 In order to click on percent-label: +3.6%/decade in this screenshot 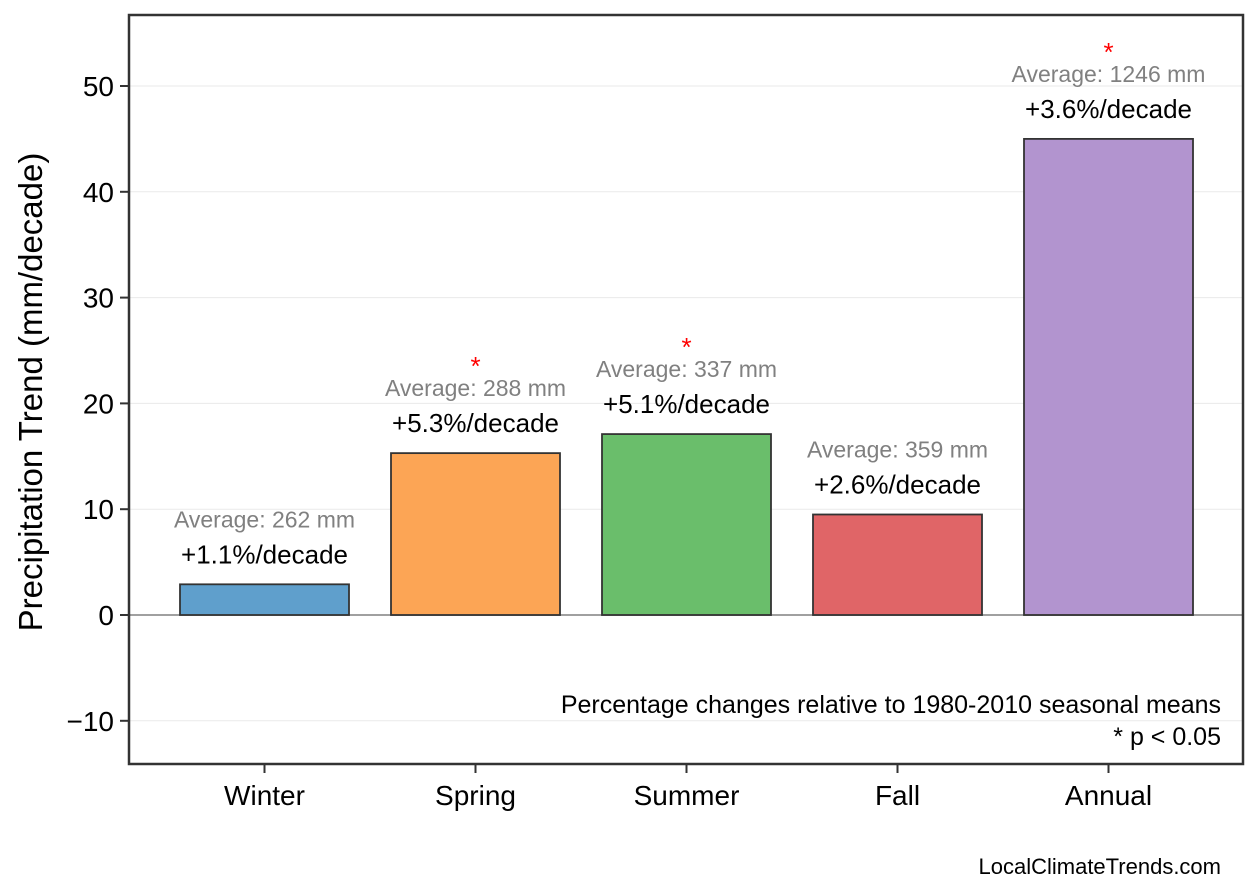, I will do `click(1108, 109)`.